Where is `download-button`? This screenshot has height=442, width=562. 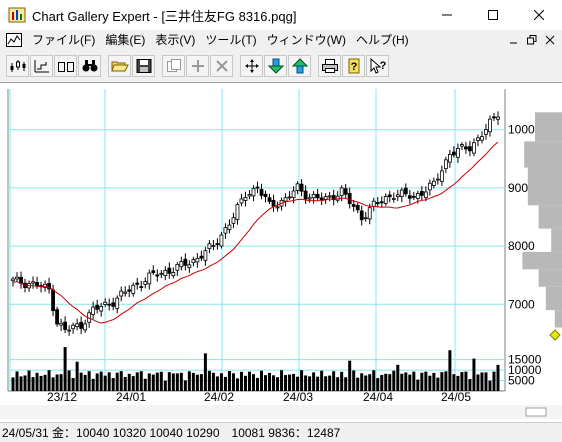
download-button is located at coordinates (275, 66).